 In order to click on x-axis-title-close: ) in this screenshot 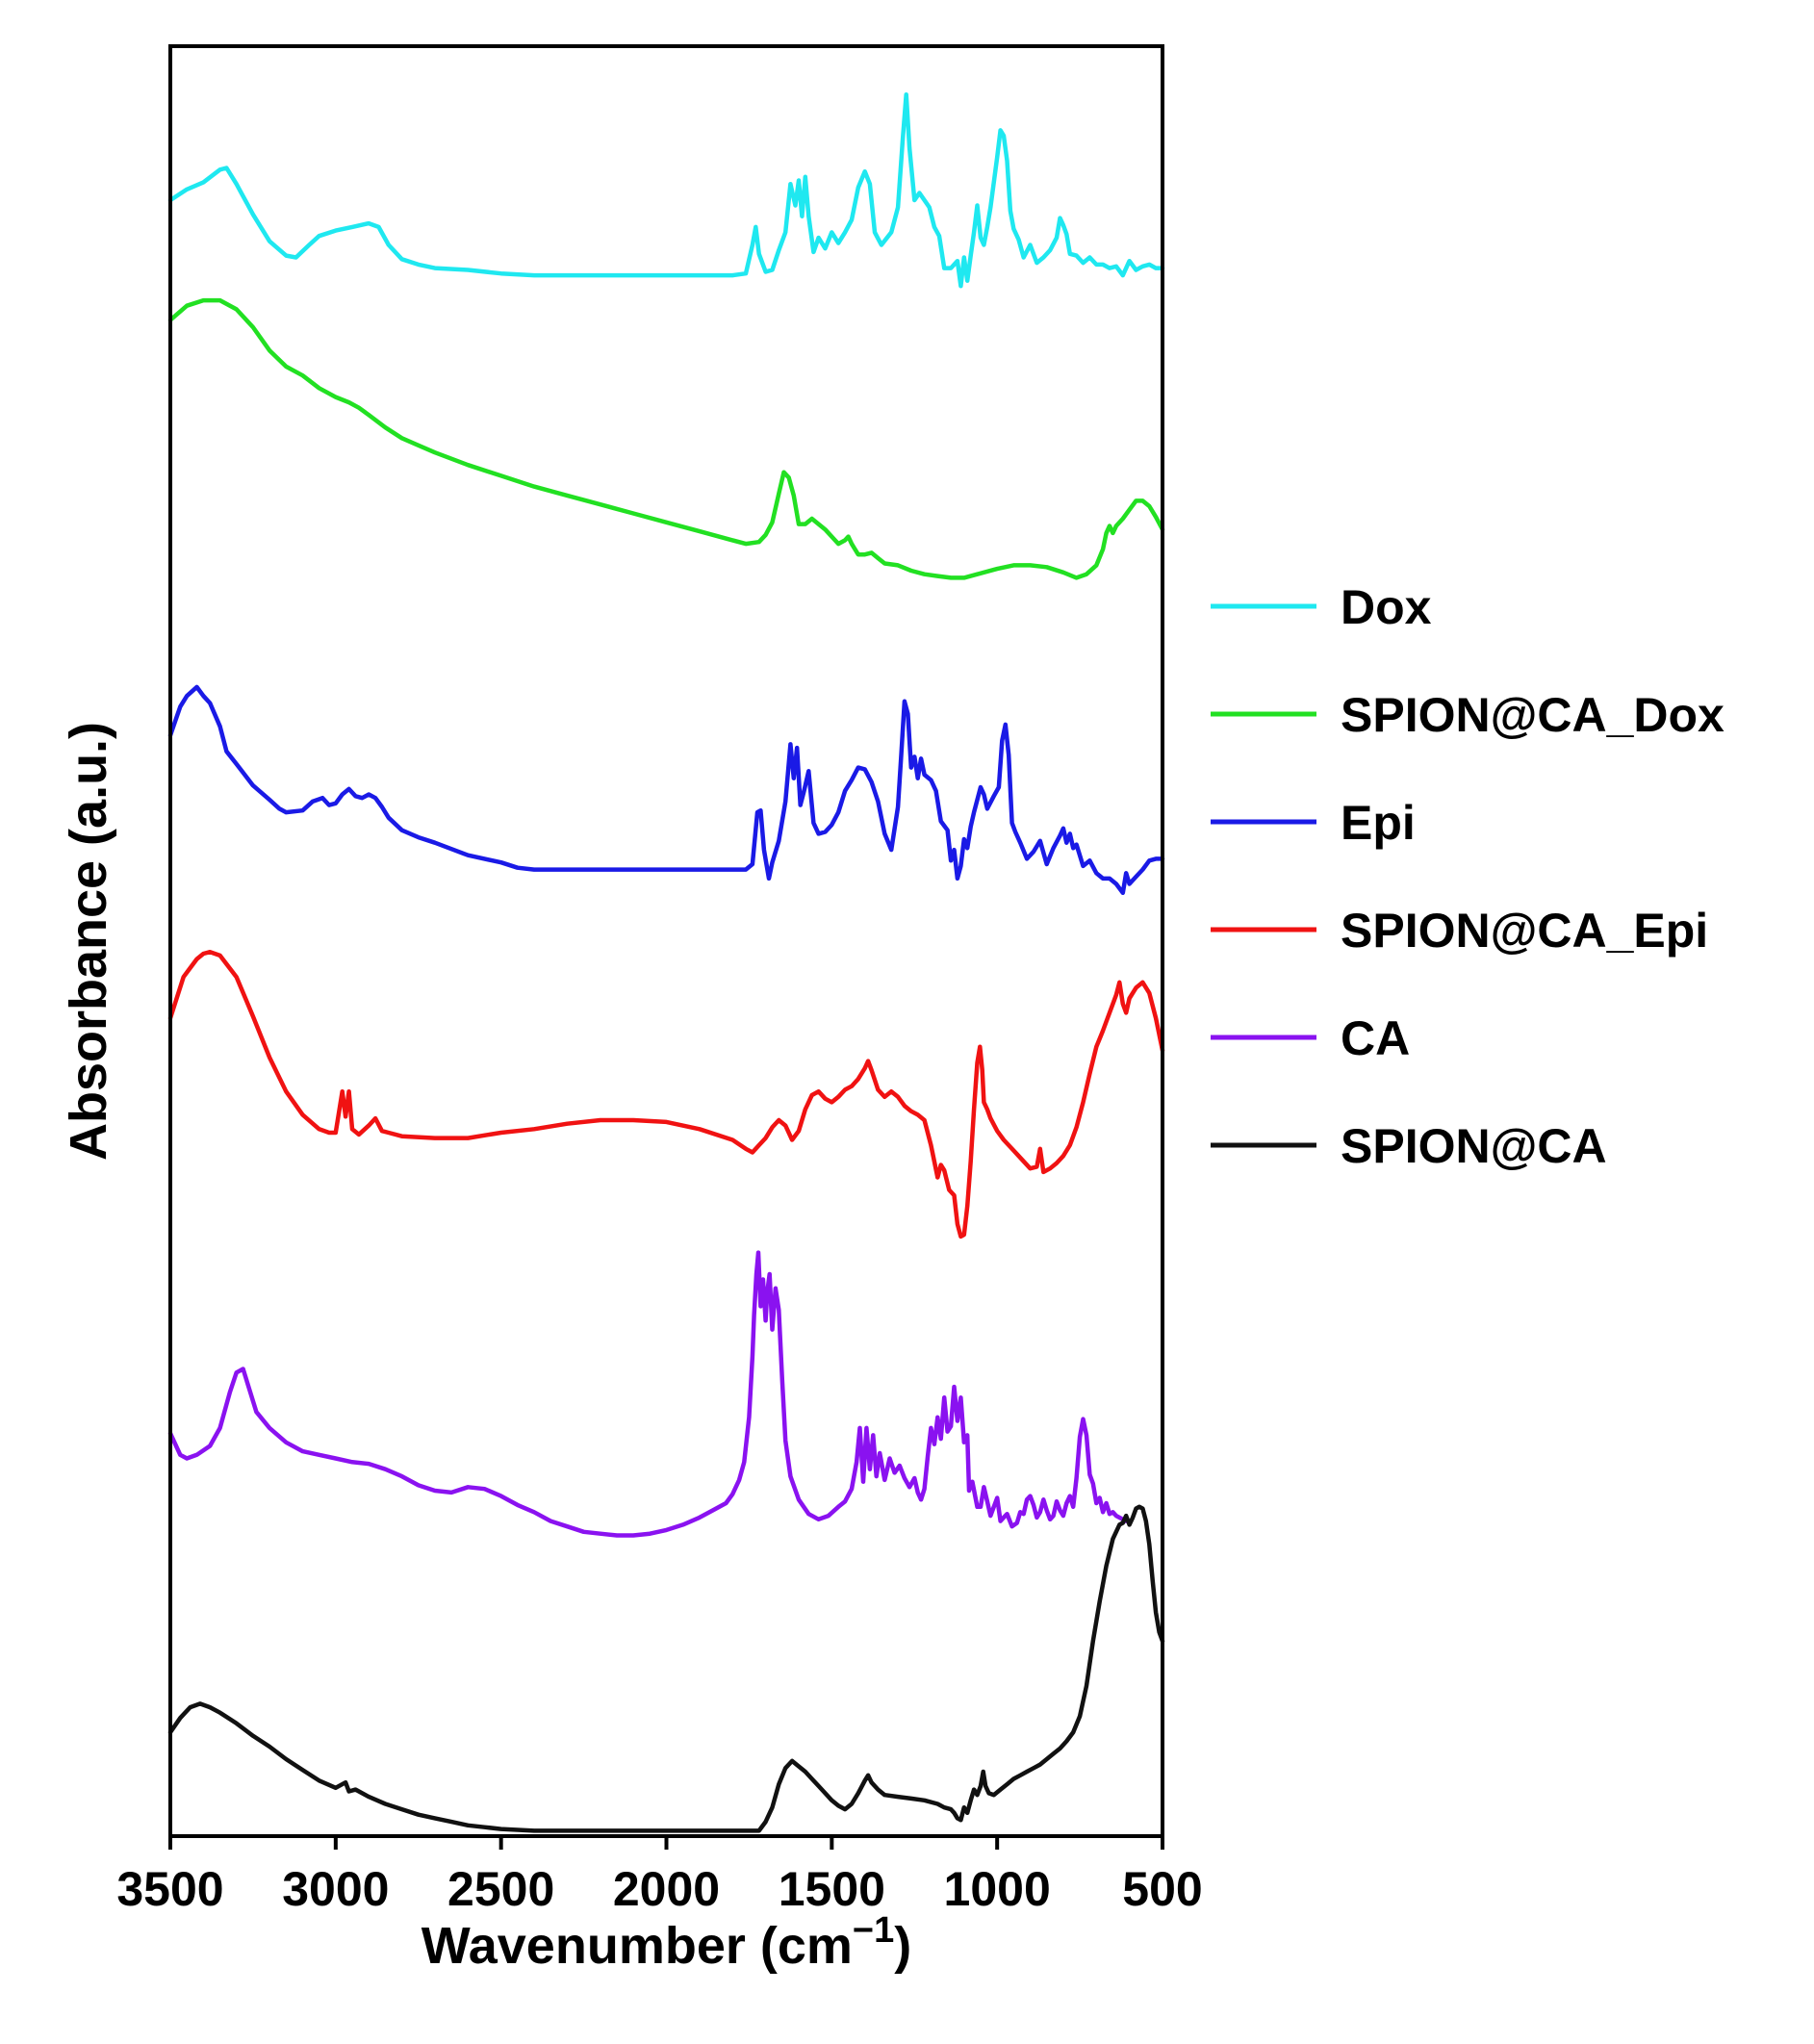, I will do `click(902, 1946)`.